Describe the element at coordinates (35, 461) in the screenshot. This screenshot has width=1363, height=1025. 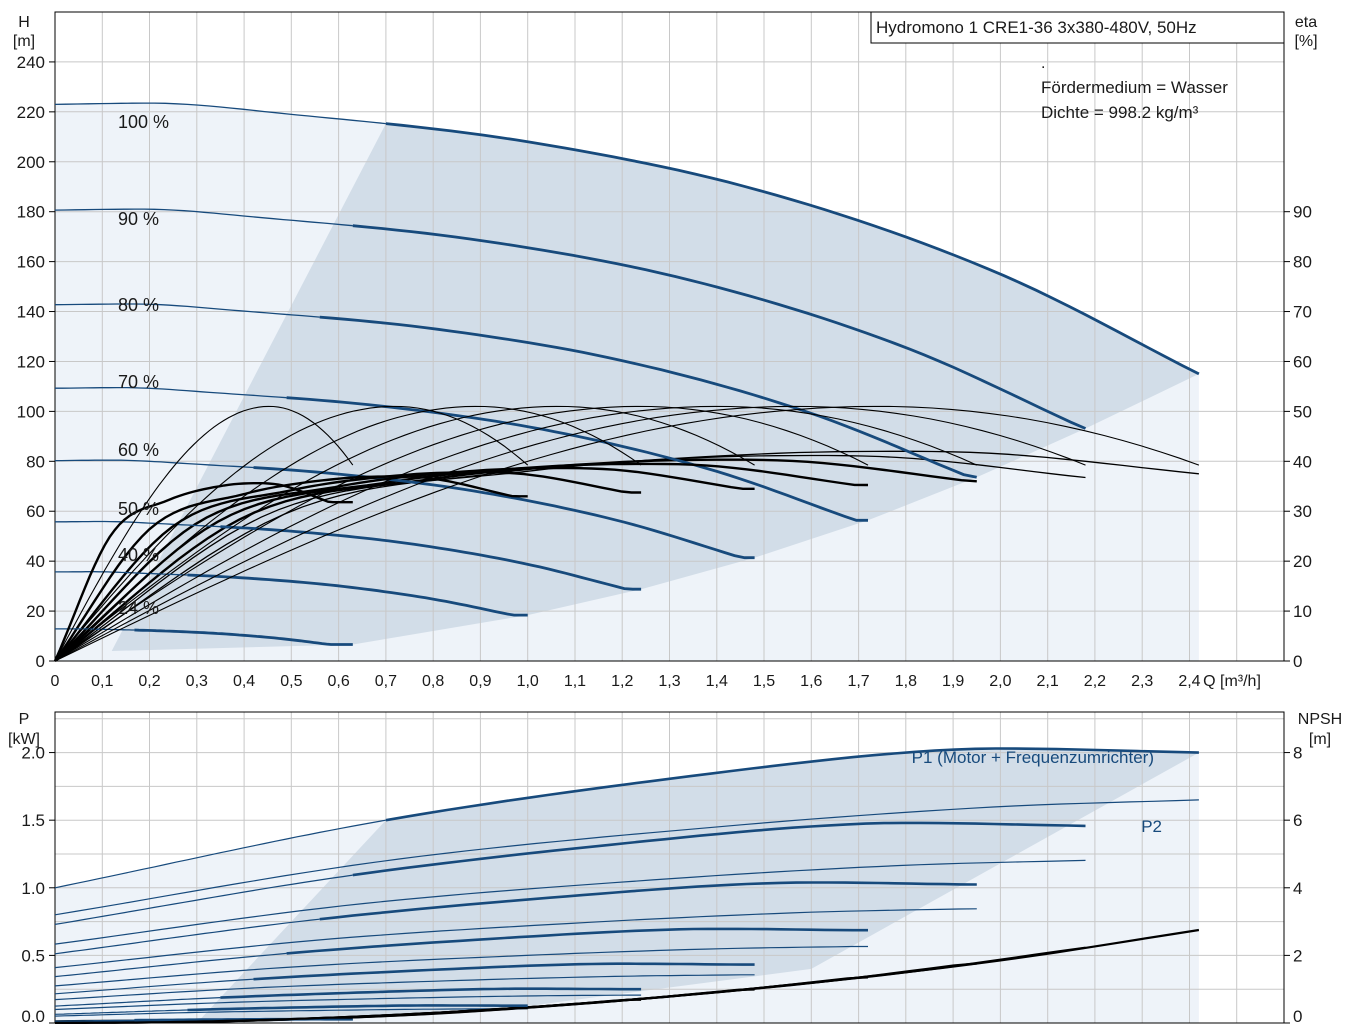
I see `y-tick-label: 80` at that location.